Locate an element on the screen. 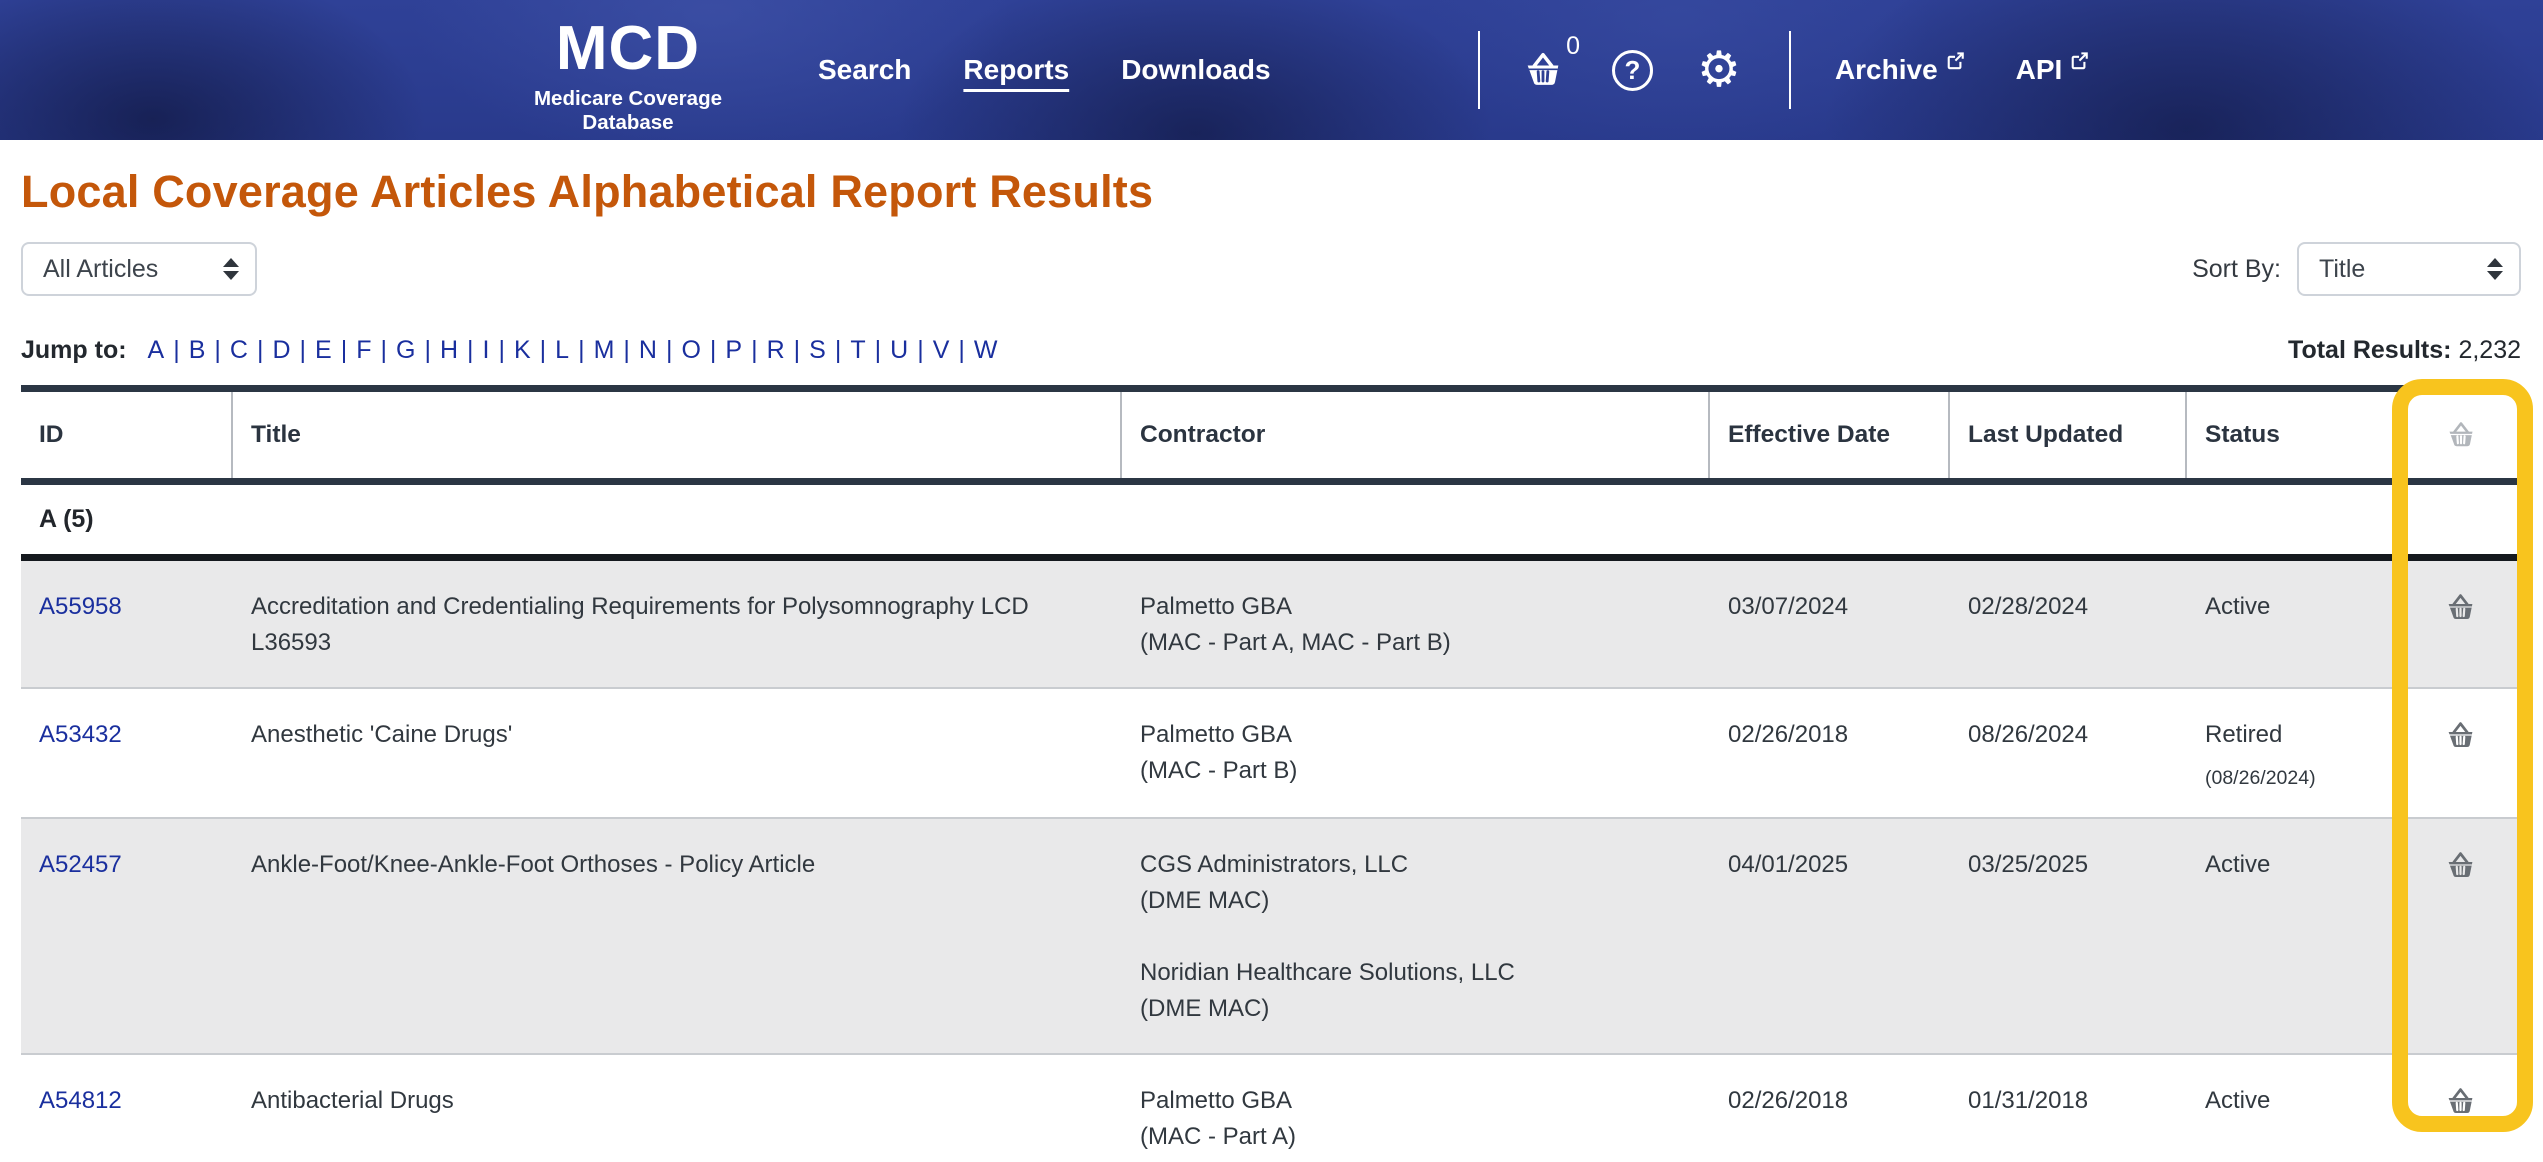  jump-letter-K: K is located at coordinates (522, 350).